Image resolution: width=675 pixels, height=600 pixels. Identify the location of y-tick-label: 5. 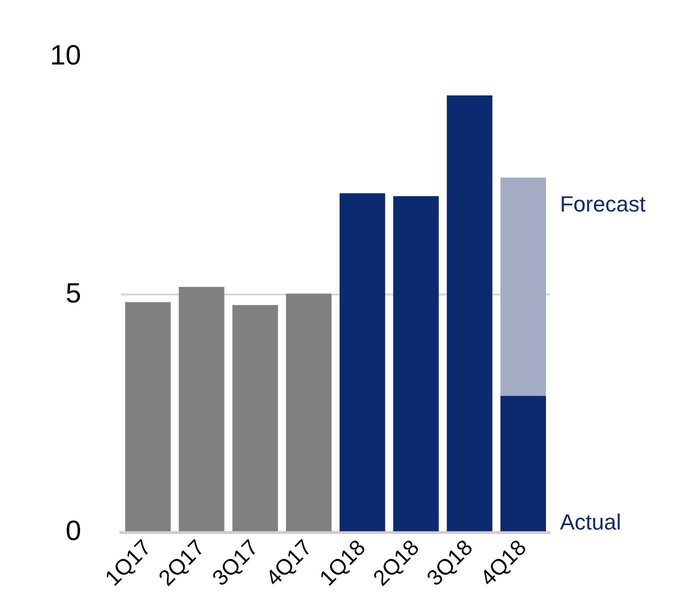
(74, 292).